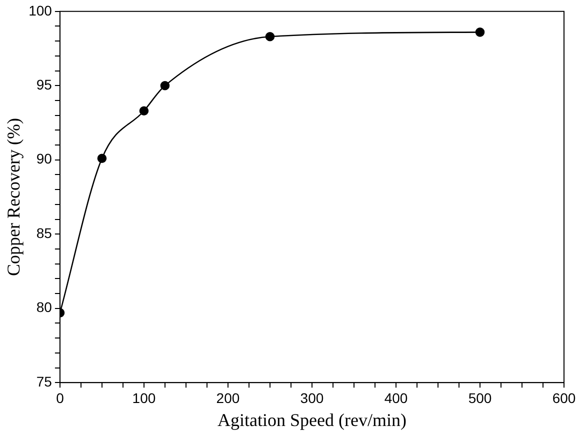 The width and height of the screenshot is (580, 432). I want to click on y-tick-label: 95, so click(44, 84).